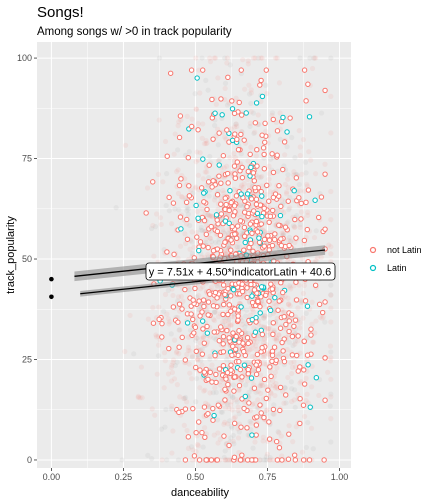 This screenshot has width=432, height=504. Describe the element at coordinates (200, 493) in the screenshot. I see `x-axis-title: danceability` at that location.